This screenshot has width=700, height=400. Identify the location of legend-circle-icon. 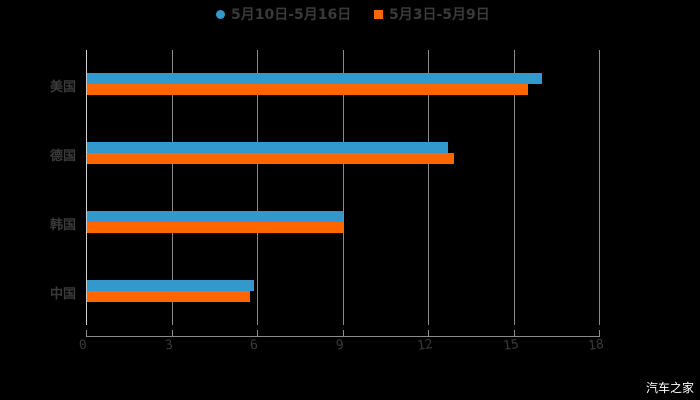
(220, 14).